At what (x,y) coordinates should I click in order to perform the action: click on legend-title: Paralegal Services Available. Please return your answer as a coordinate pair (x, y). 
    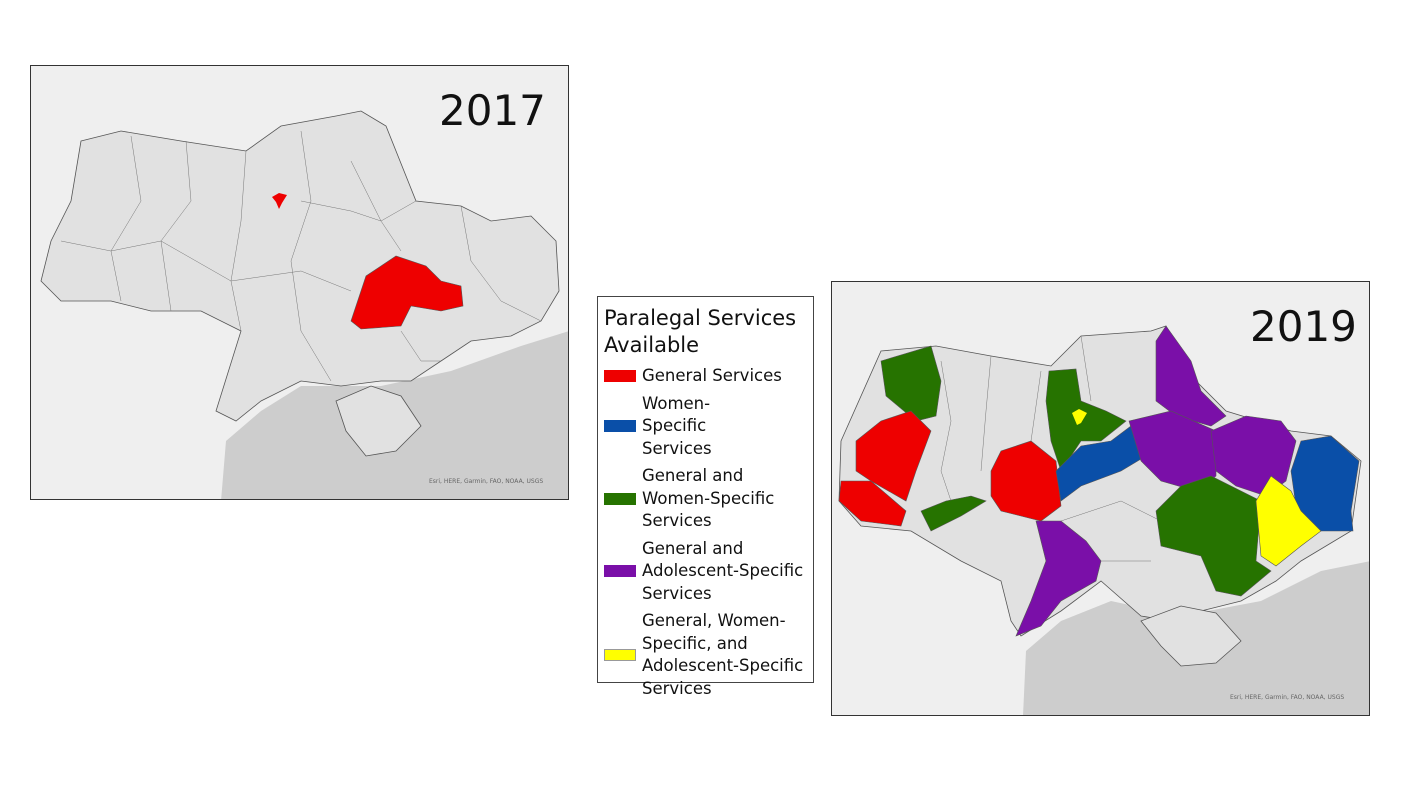
    Looking at the image, I should click on (700, 331).